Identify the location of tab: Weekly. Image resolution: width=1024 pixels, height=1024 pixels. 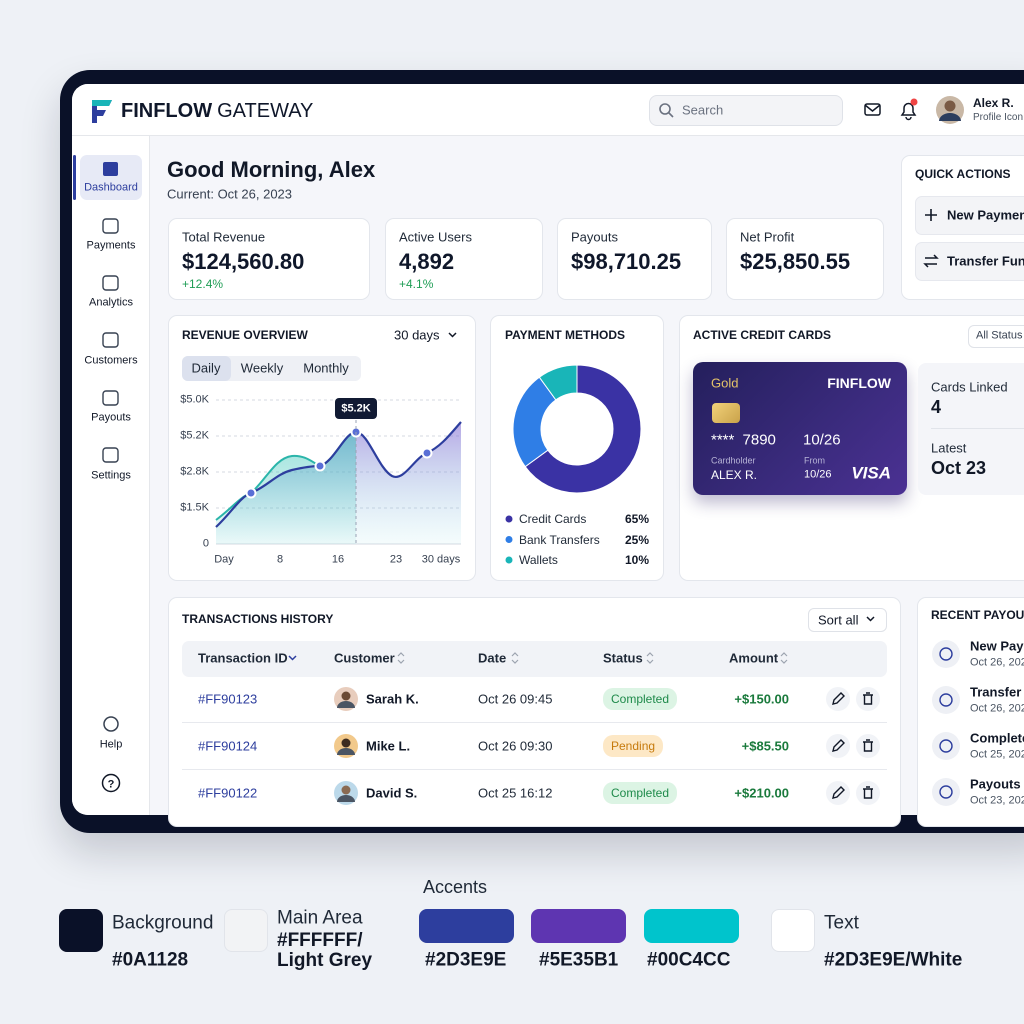
(262, 368).